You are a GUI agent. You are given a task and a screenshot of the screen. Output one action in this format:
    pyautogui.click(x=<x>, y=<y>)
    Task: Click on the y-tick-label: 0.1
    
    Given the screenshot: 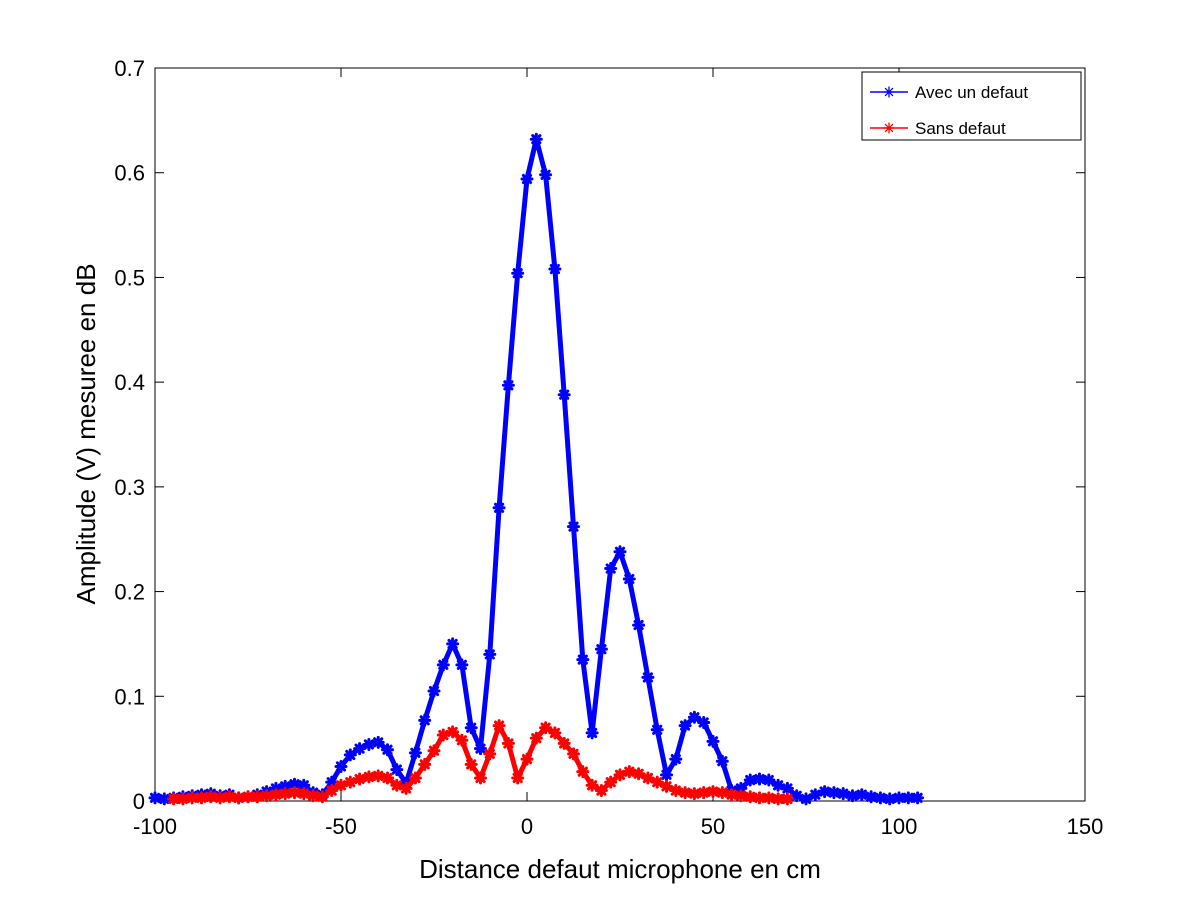 What is the action you would take?
    pyautogui.click(x=129, y=696)
    